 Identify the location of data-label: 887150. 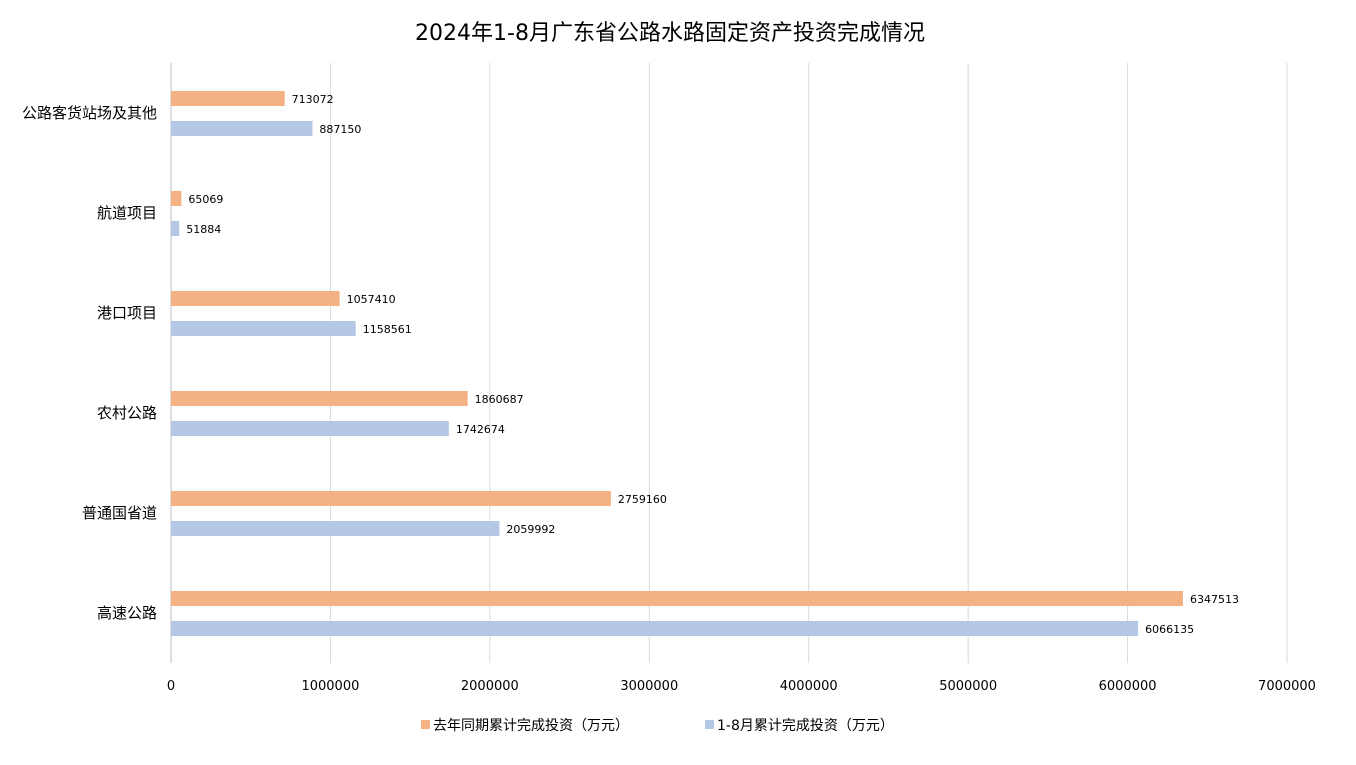
(340, 129).